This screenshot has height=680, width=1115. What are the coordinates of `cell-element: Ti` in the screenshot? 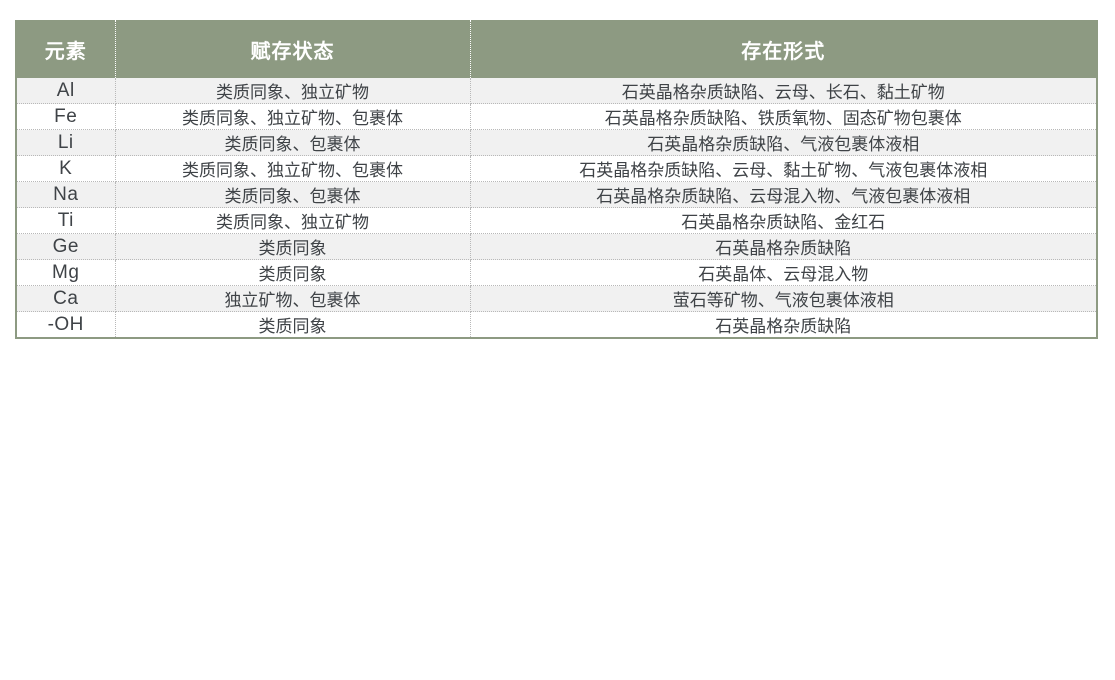 It's located at (66, 220).